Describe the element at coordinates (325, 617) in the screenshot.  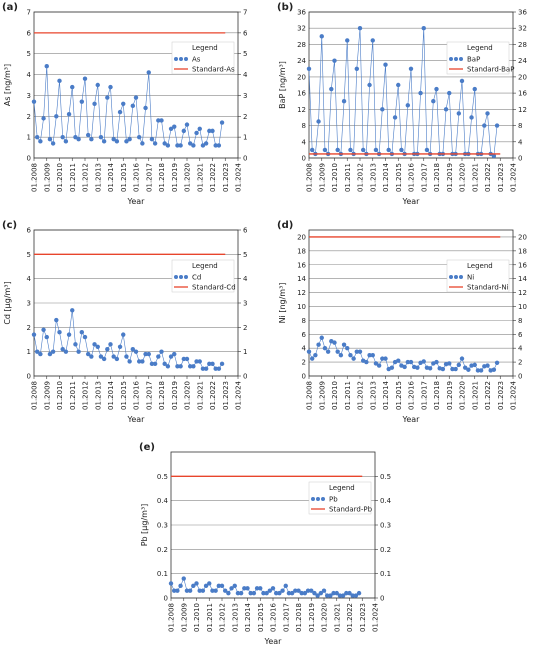
I see `x-tick-label: 01.2020` at that location.